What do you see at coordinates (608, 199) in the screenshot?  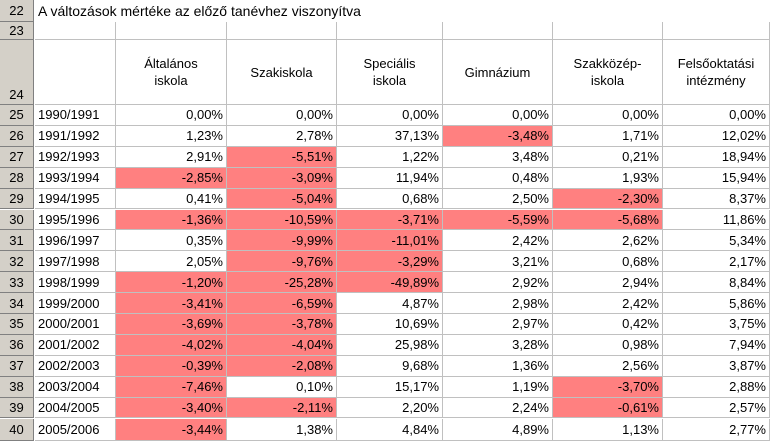 I see `value-cell-negative: -2,30%` at bounding box center [608, 199].